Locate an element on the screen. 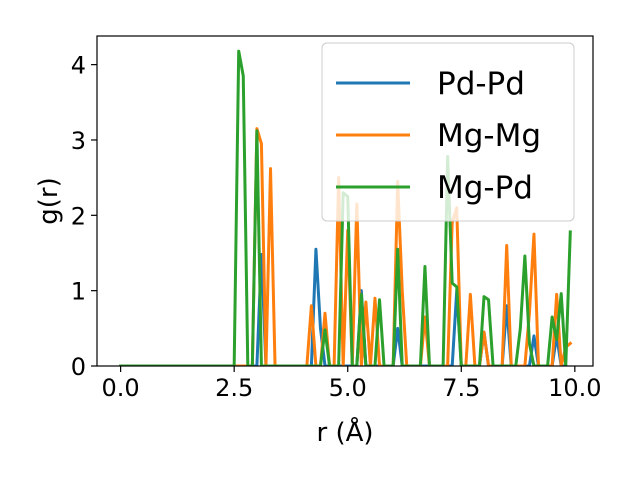 The height and width of the screenshot is (480, 640). legend: Pd-Pd Mg-Mg Mg-Pd is located at coordinates (448, 132).